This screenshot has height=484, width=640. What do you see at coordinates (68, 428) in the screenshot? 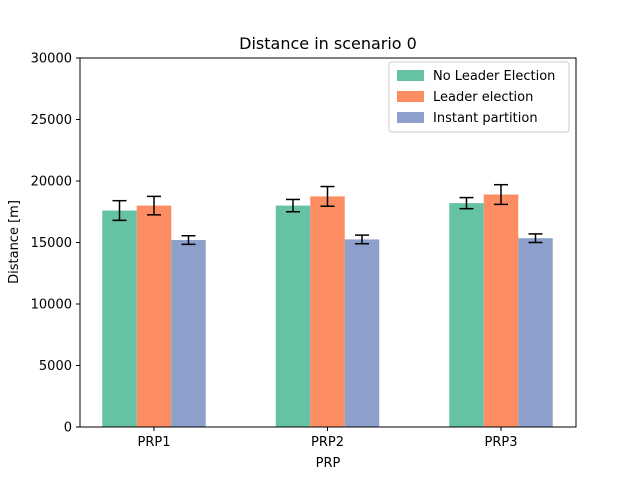
I see `y-tick-label: 0` at bounding box center [68, 428].